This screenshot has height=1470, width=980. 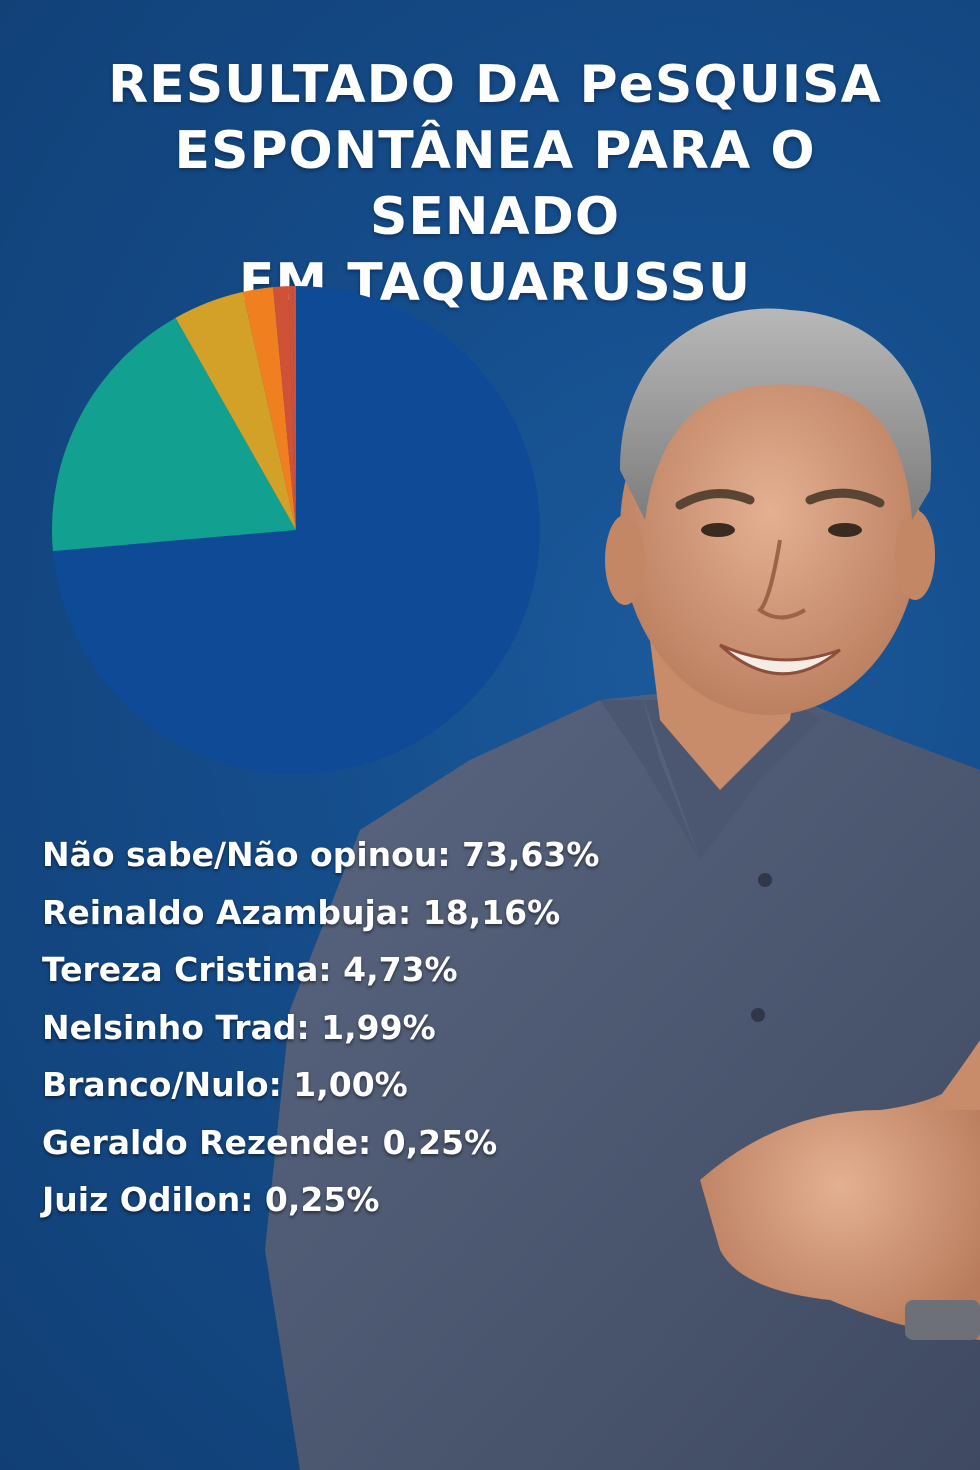 I want to click on pie-slice-reinaldo-azambuja, so click(x=173, y=434).